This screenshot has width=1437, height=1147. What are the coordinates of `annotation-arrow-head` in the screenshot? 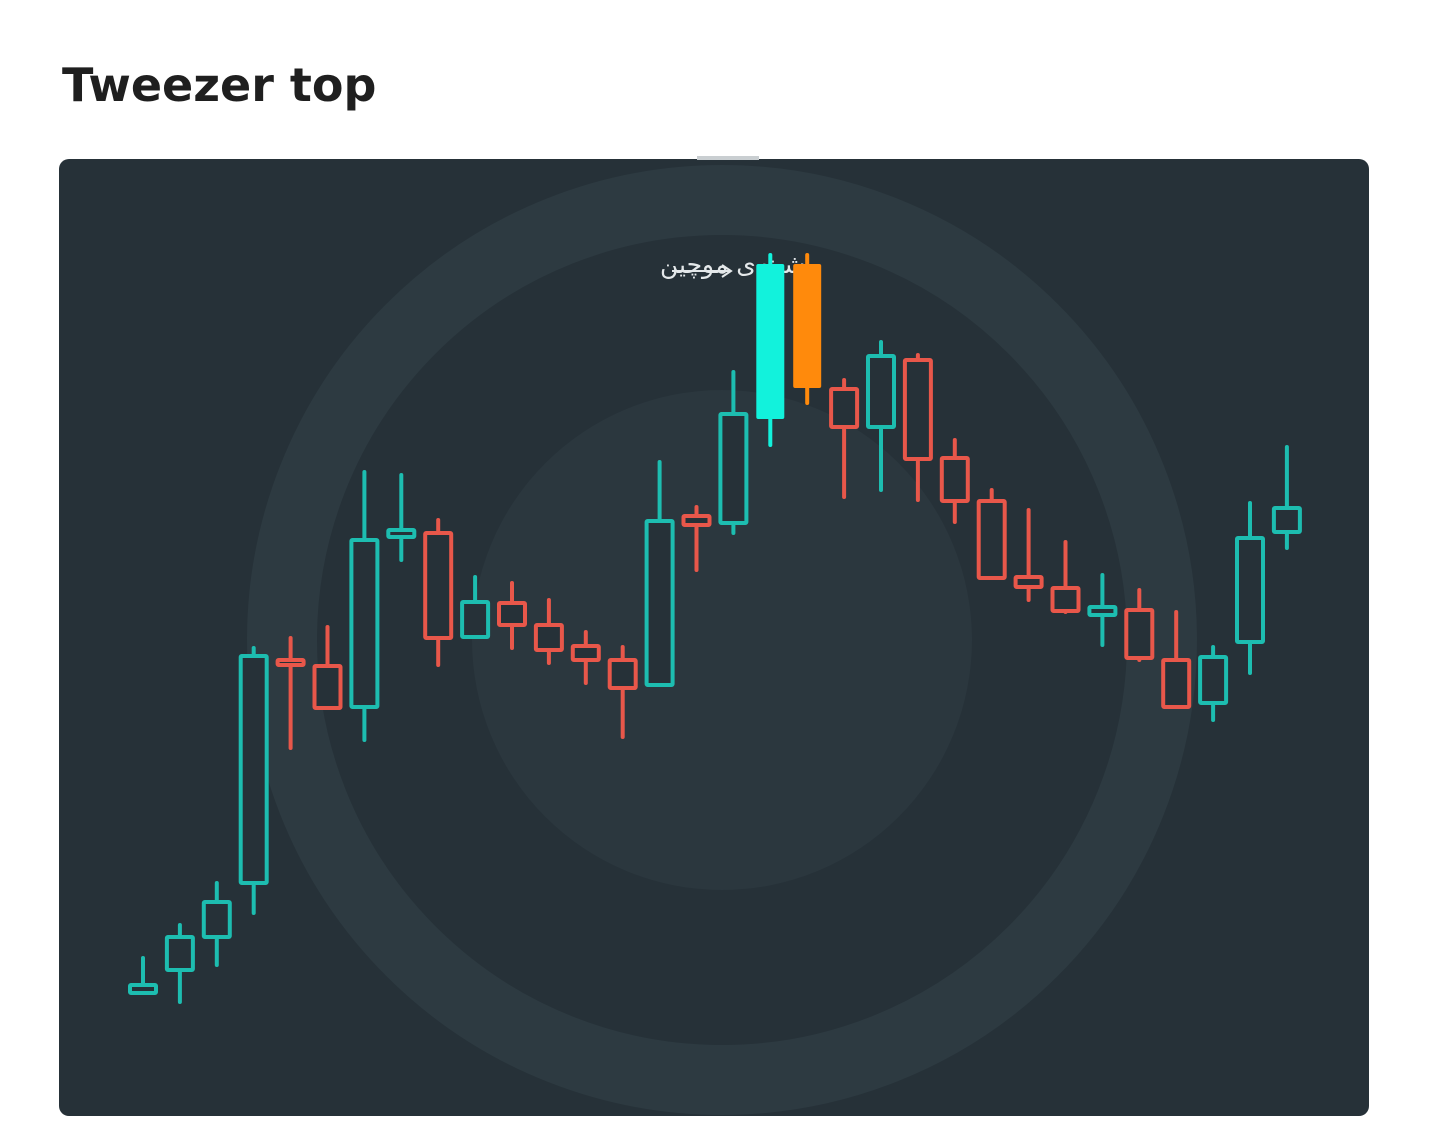 It's located at (727, 271).